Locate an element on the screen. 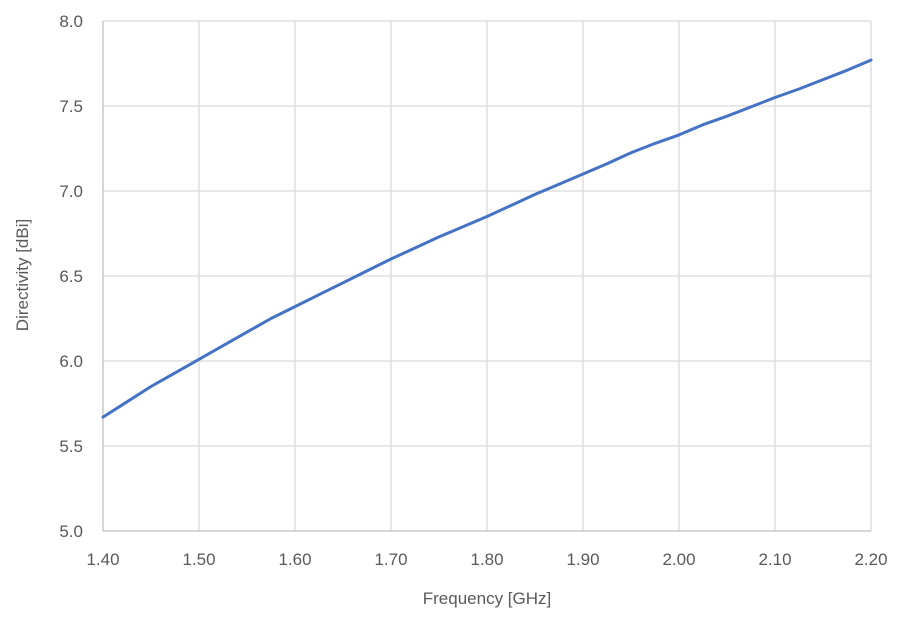 The image size is (911, 628). x-tick-label: 2.20 is located at coordinates (870, 559).